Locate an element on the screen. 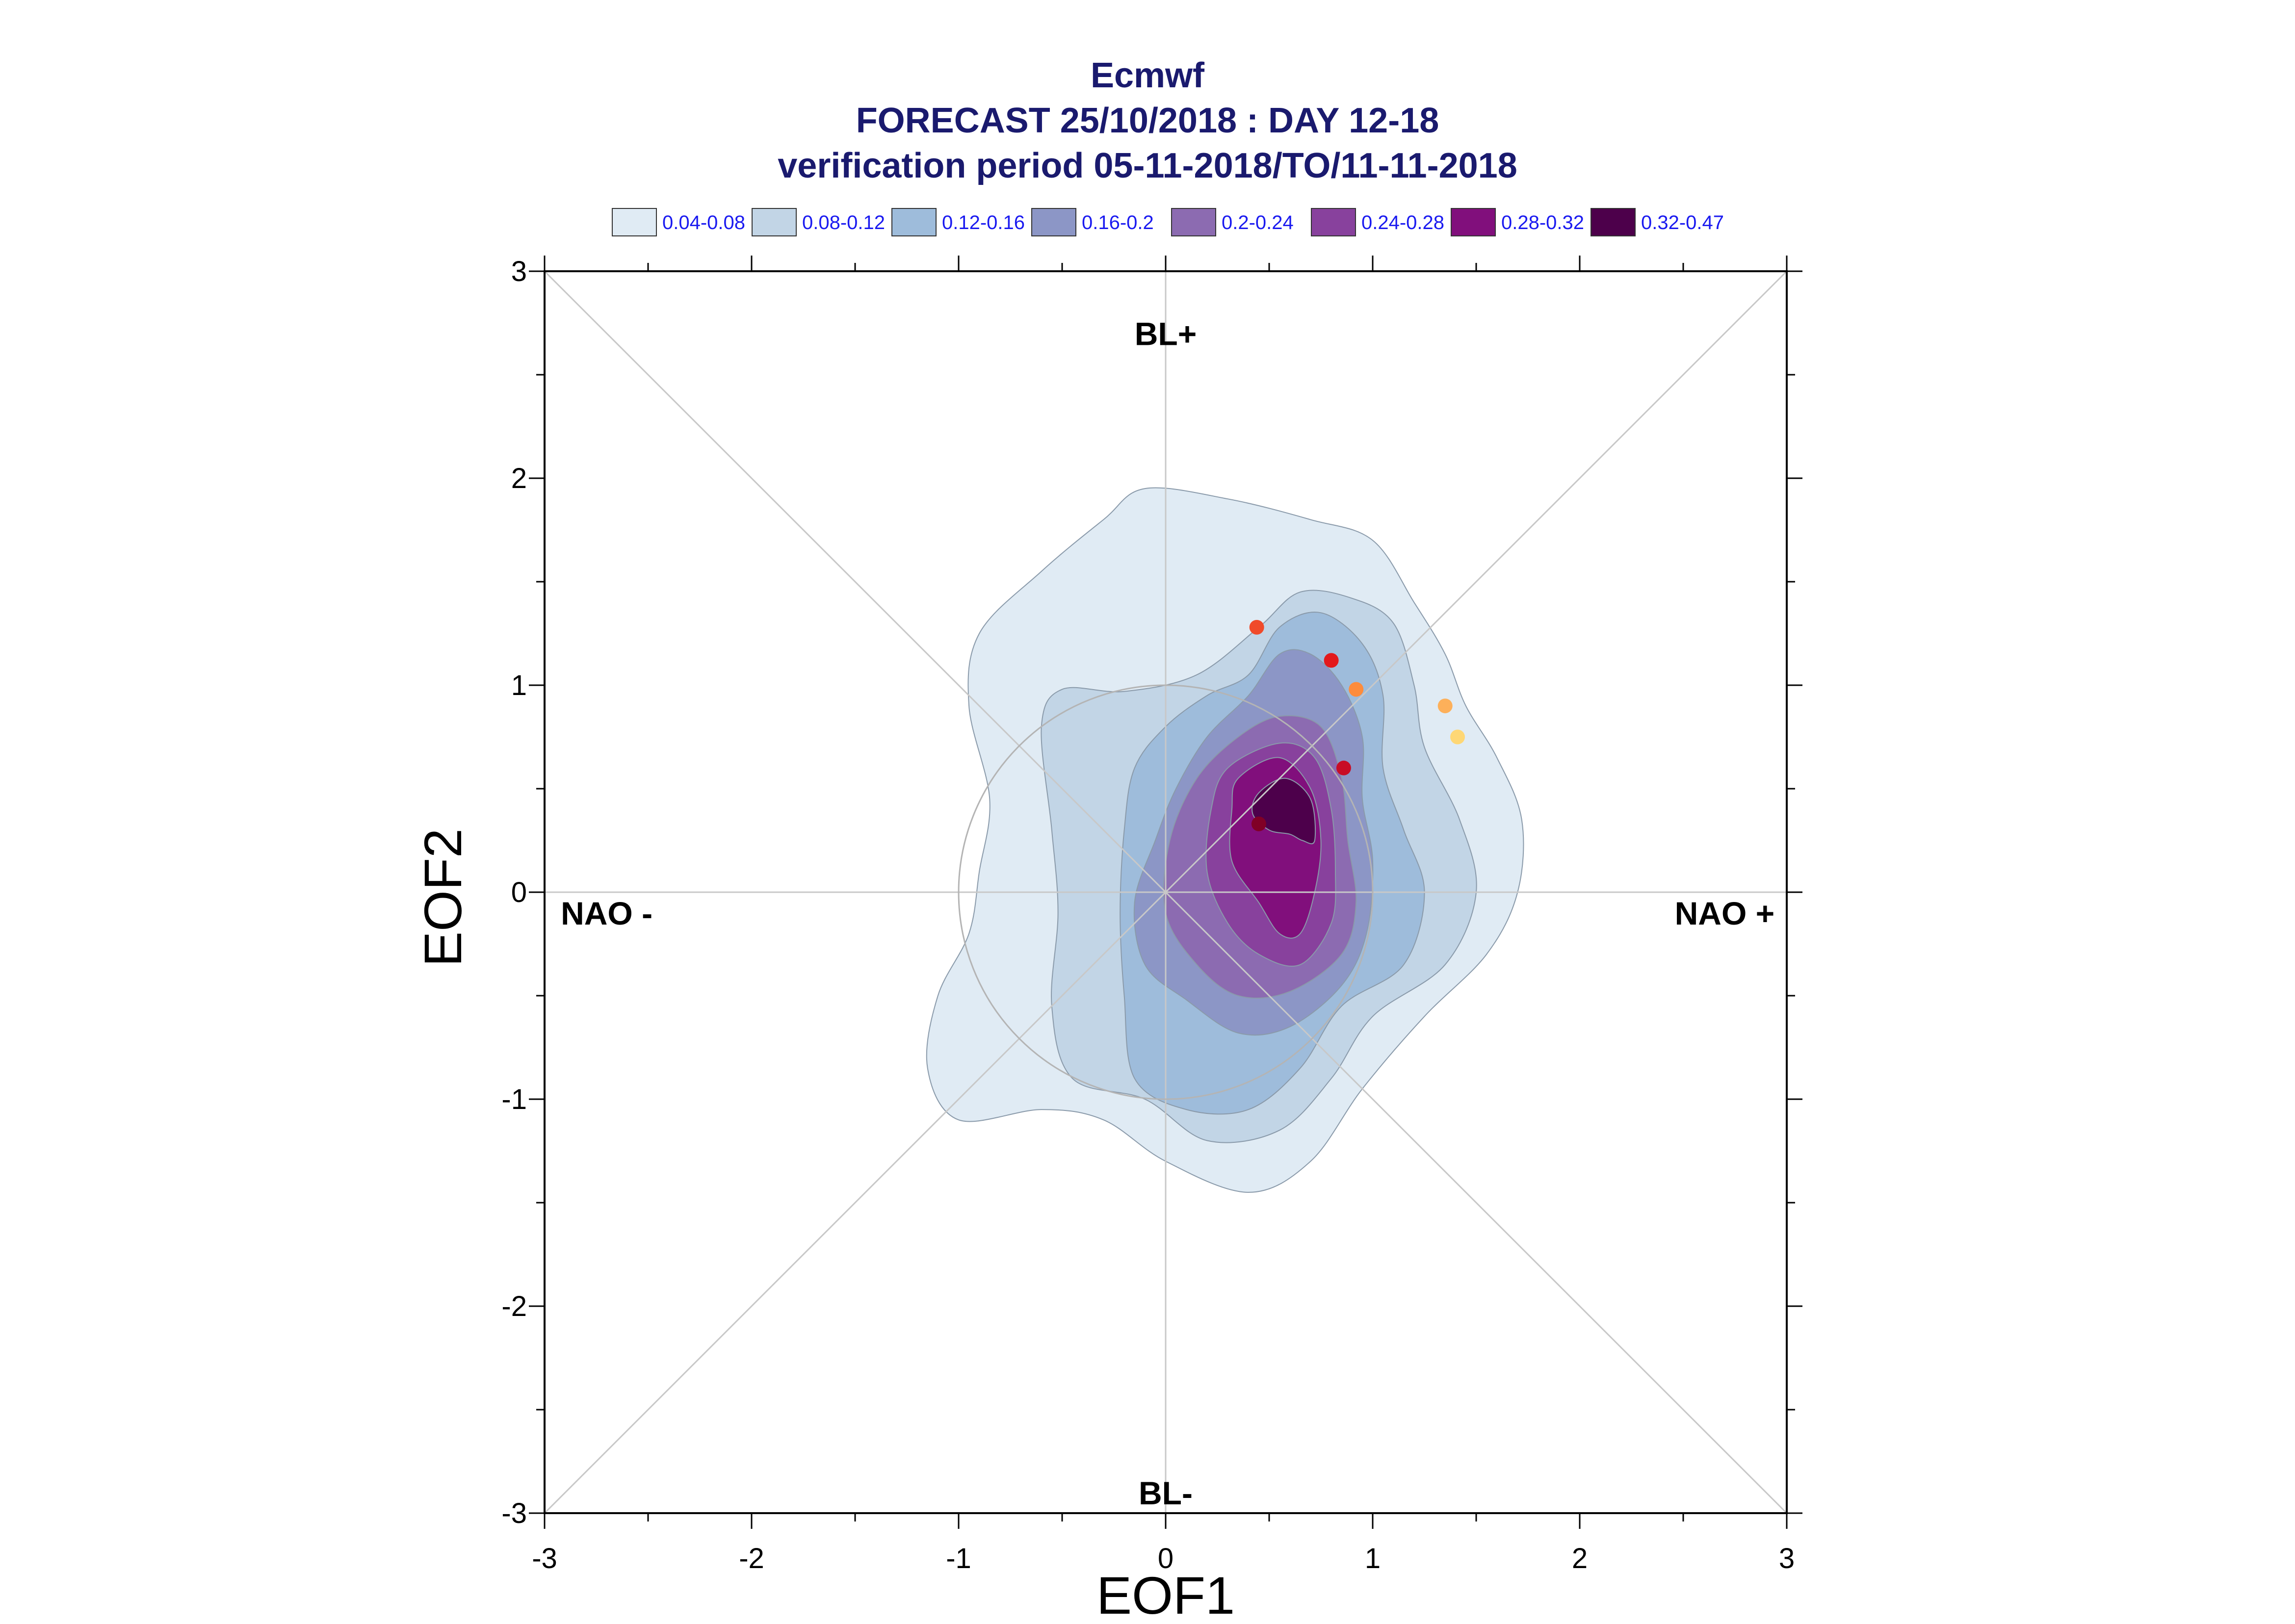 This screenshot has height=1624, width=2295. x-axis-label: EOF1 is located at coordinates (1166, 1595).